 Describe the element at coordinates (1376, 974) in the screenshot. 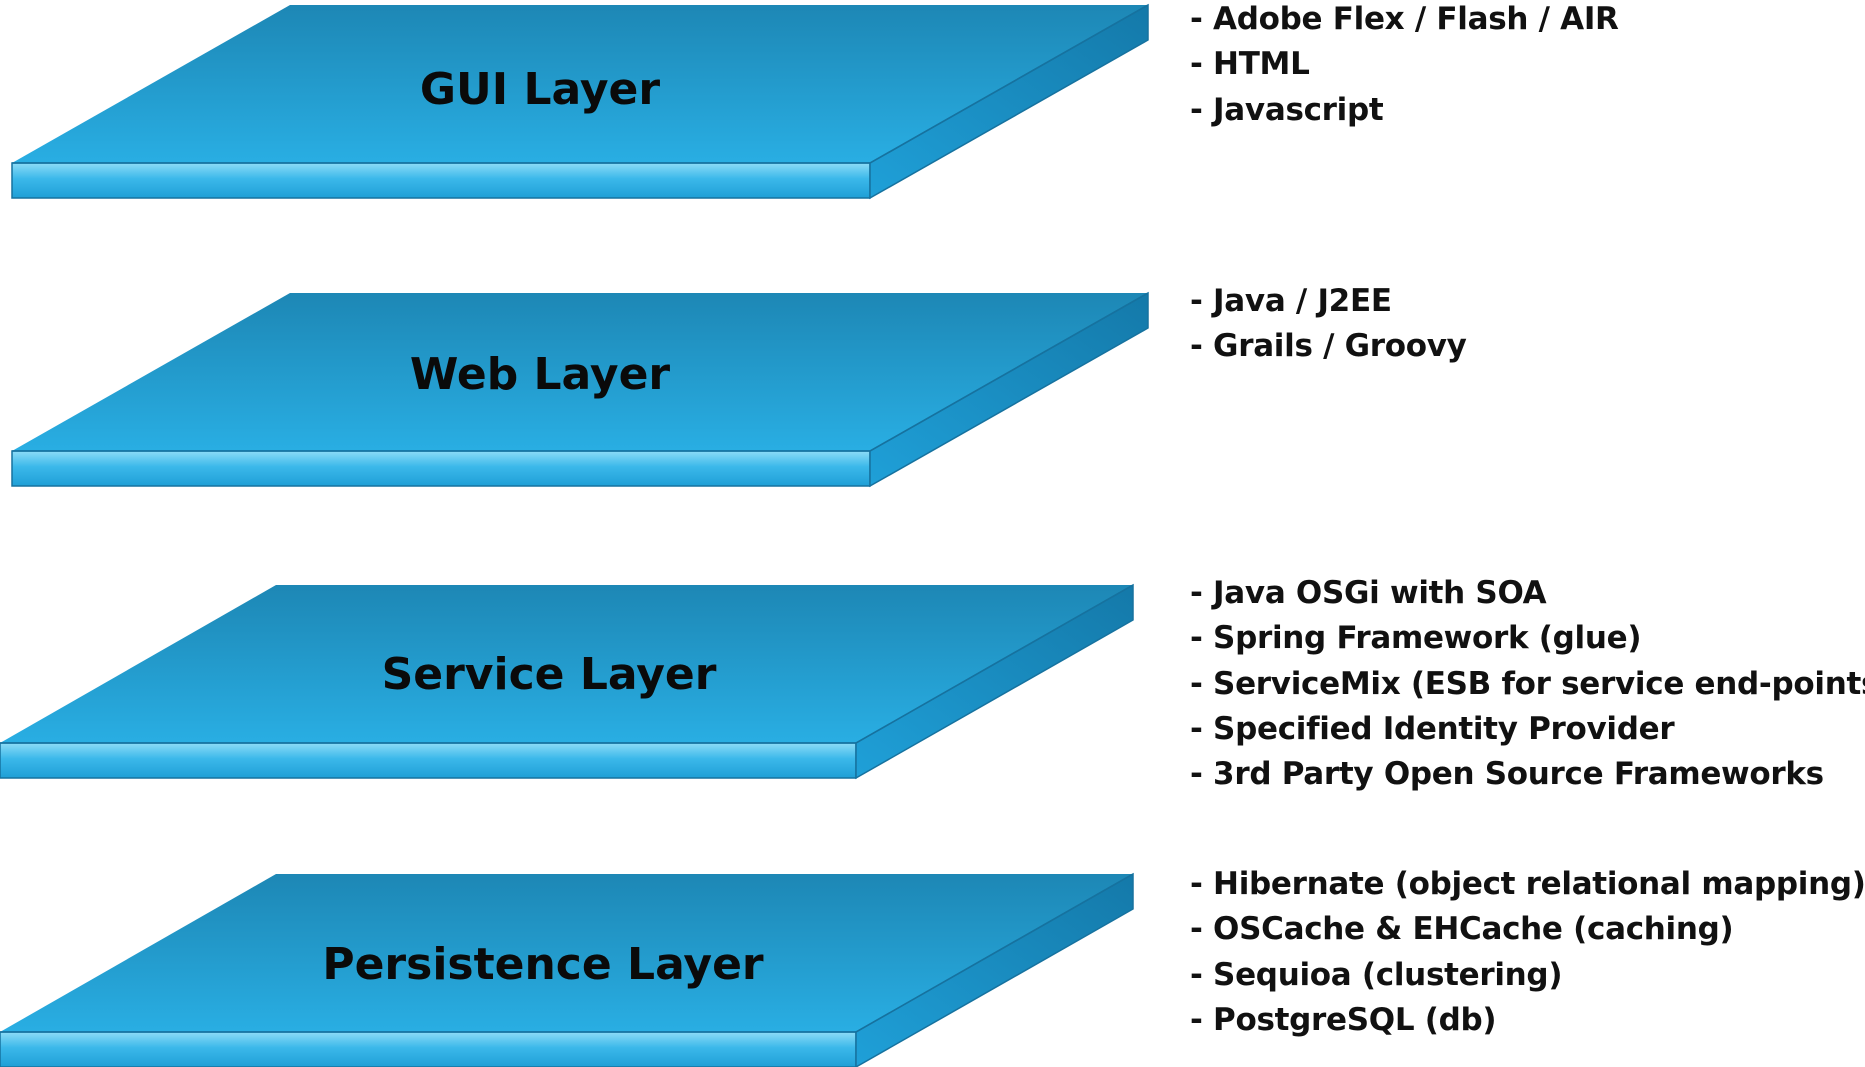

I see `tech-item: - Sequioa (clustering)` at that location.